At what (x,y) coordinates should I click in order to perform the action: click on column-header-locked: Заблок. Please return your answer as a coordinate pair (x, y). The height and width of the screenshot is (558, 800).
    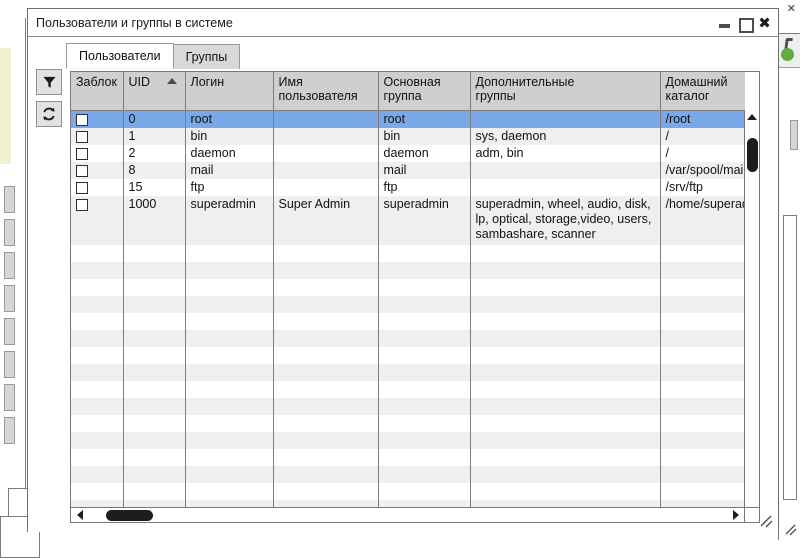
    Looking at the image, I should click on (97, 91).